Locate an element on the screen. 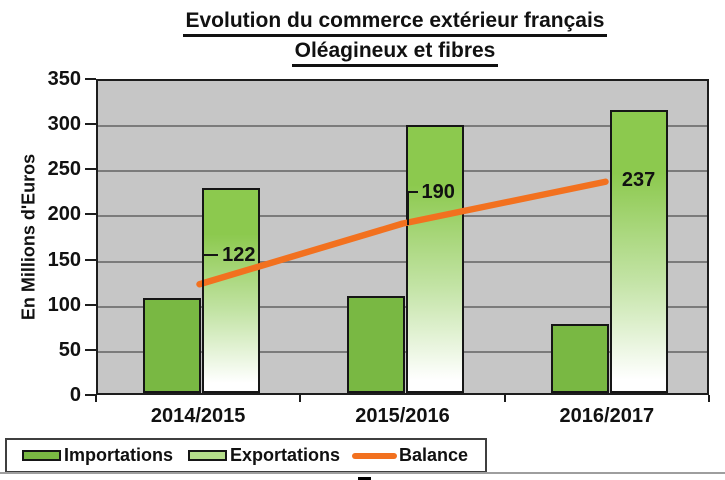 Image resolution: width=725 pixels, height=480 pixels. y-tick-label: 150 is located at coordinates (64, 259).